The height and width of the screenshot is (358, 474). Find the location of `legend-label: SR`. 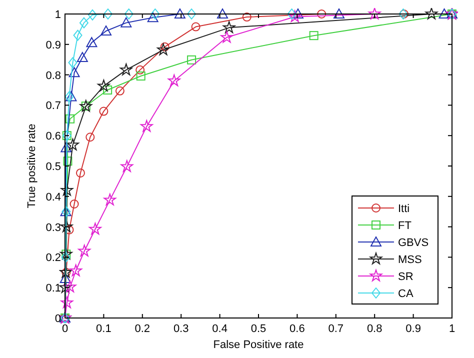

legend-label: SR is located at coordinates (406, 277).